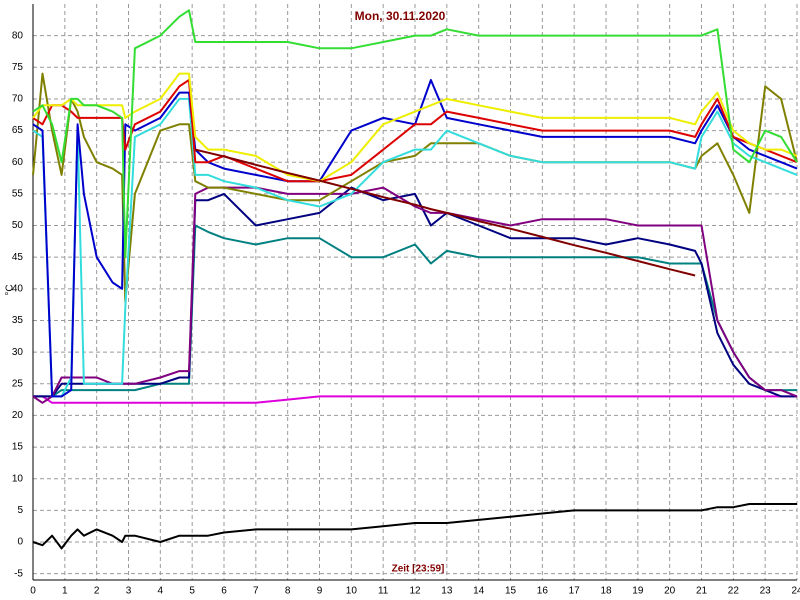 The height and width of the screenshot is (600, 800). I want to click on x-tick-label: 16, so click(543, 591).